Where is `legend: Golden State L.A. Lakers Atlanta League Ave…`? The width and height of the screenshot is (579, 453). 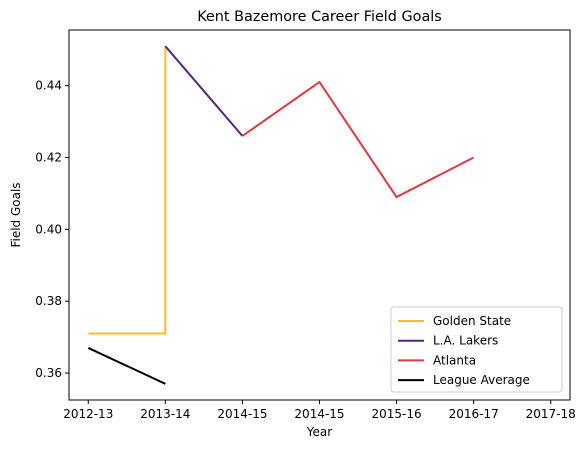
legend: Golden State L.A. Lakers Atlanta League Ave… is located at coordinates (476, 349).